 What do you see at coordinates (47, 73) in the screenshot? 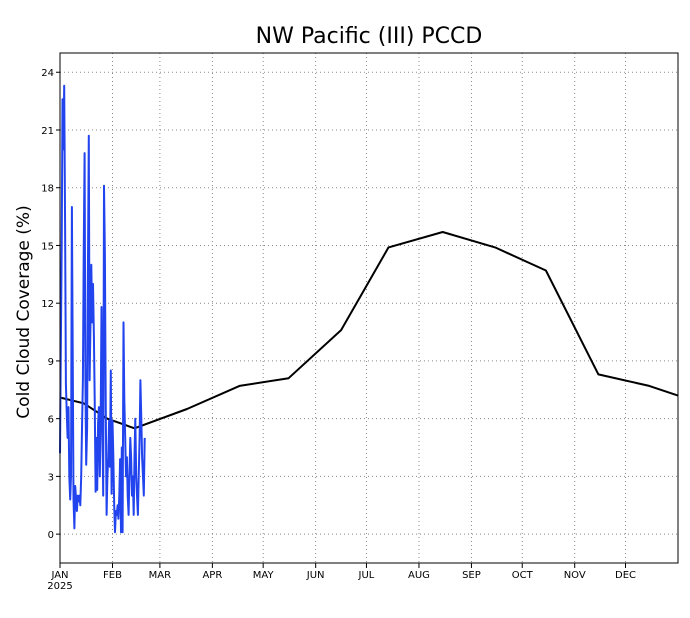
I see `y-tick-label: 24` at bounding box center [47, 73].